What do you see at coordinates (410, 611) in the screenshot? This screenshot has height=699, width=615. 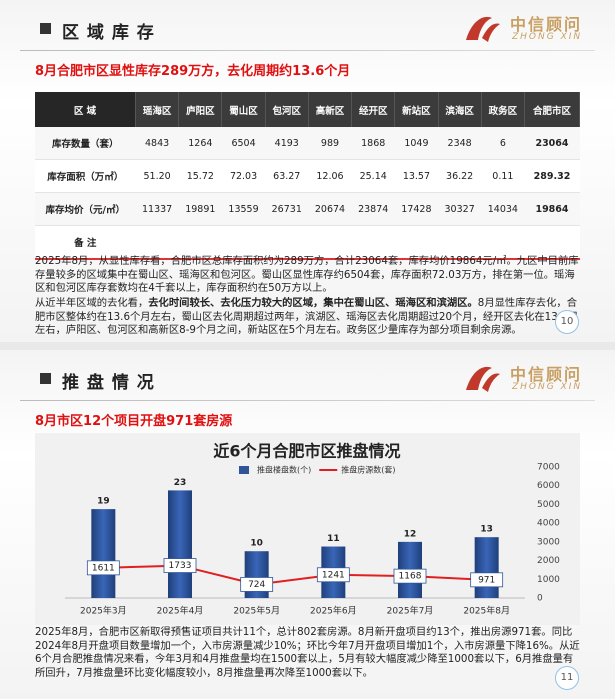 I see `x-tick-label: 2025年7月` at bounding box center [410, 611].